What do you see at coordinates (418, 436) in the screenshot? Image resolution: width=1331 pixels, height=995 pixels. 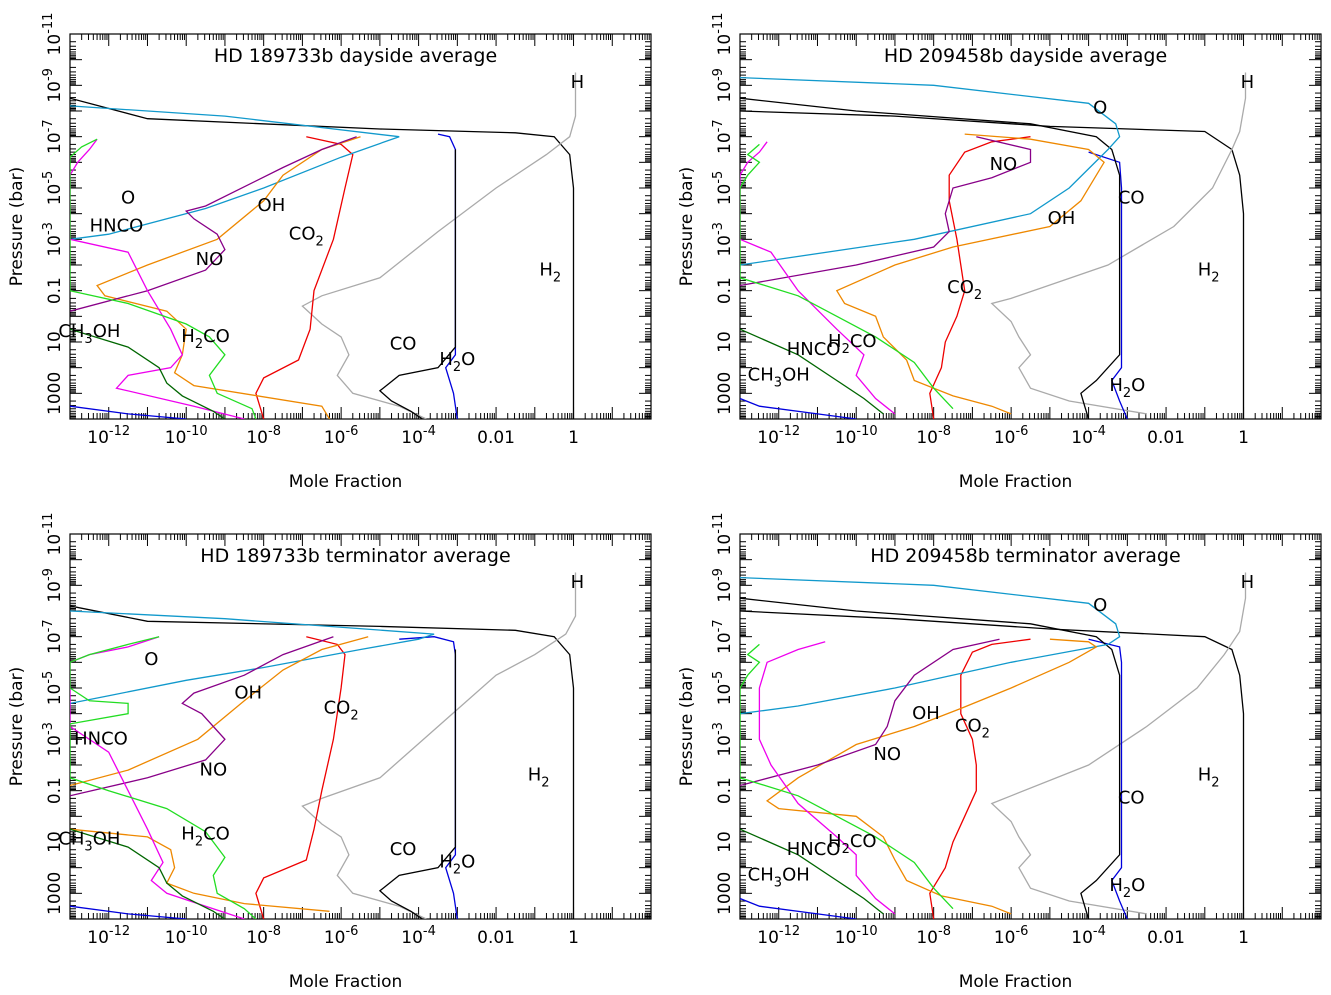 I see `x-tick-label: 10⁻⁴` at bounding box center [418, 436].